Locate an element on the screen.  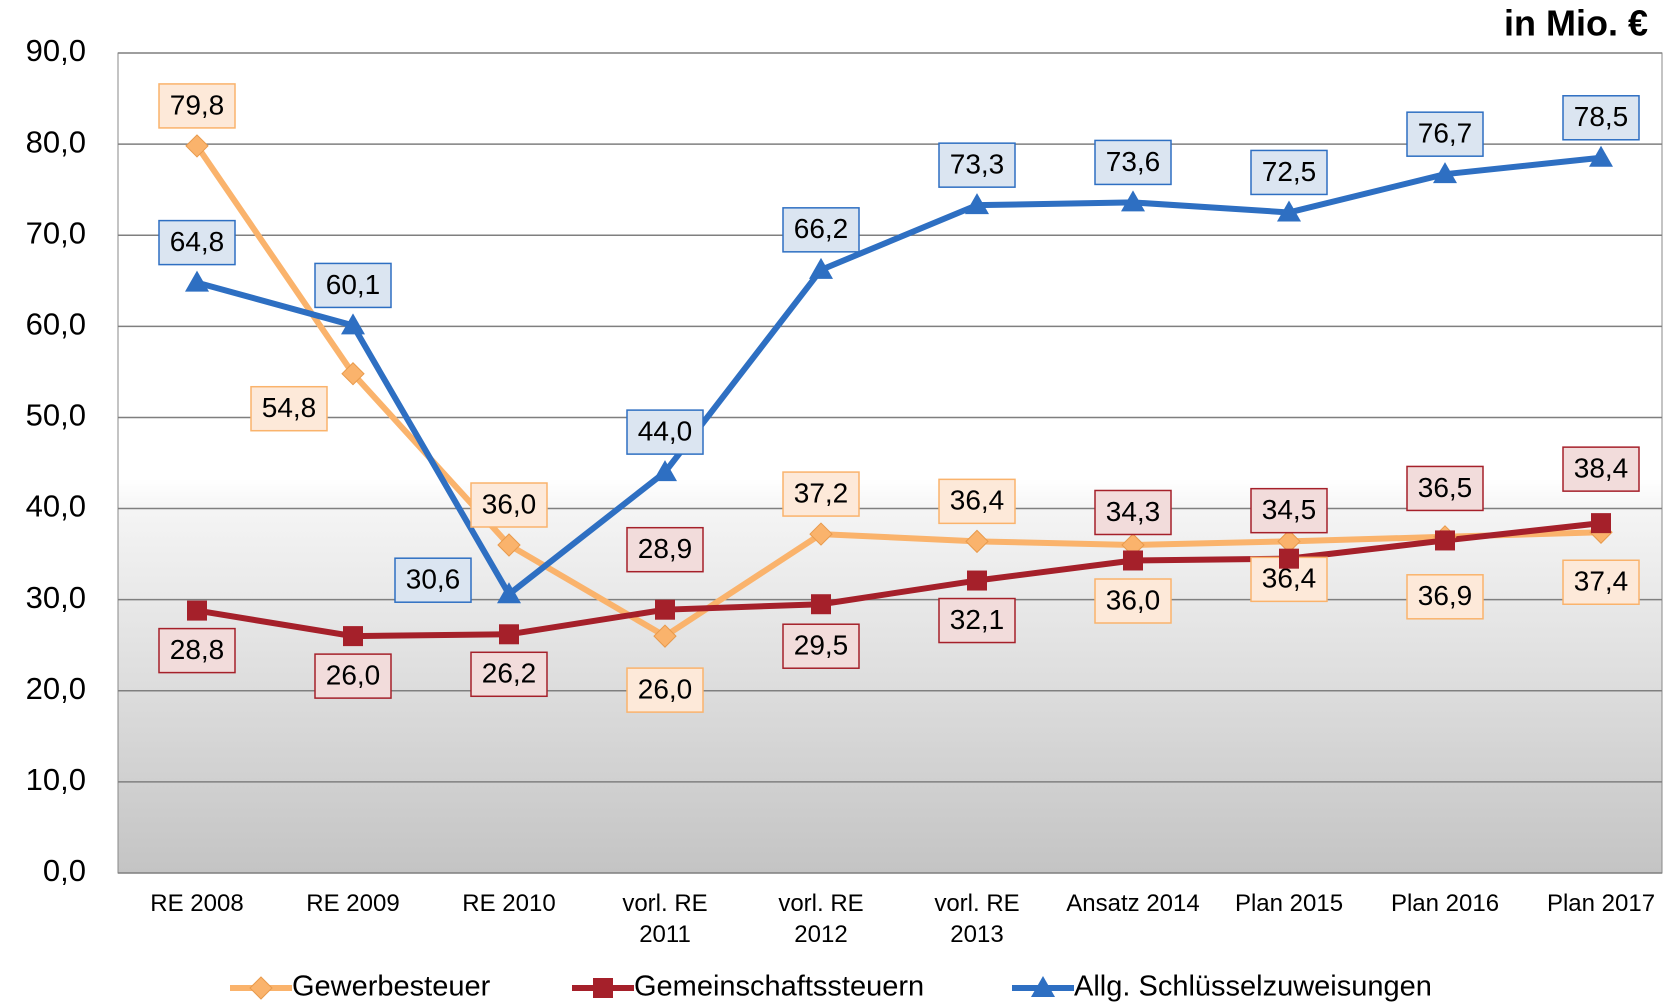
data-label: 78,5 is located at coordinates (1601, 116).